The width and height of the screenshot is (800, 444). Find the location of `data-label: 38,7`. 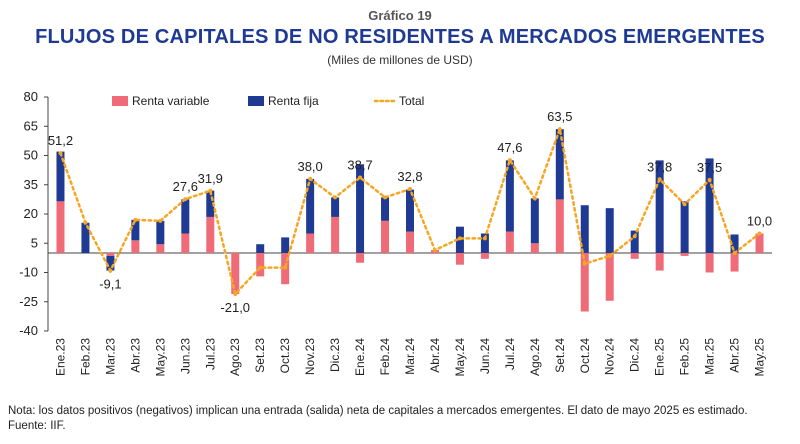

data-label: 38,7 is located at coordinates (359, 165).